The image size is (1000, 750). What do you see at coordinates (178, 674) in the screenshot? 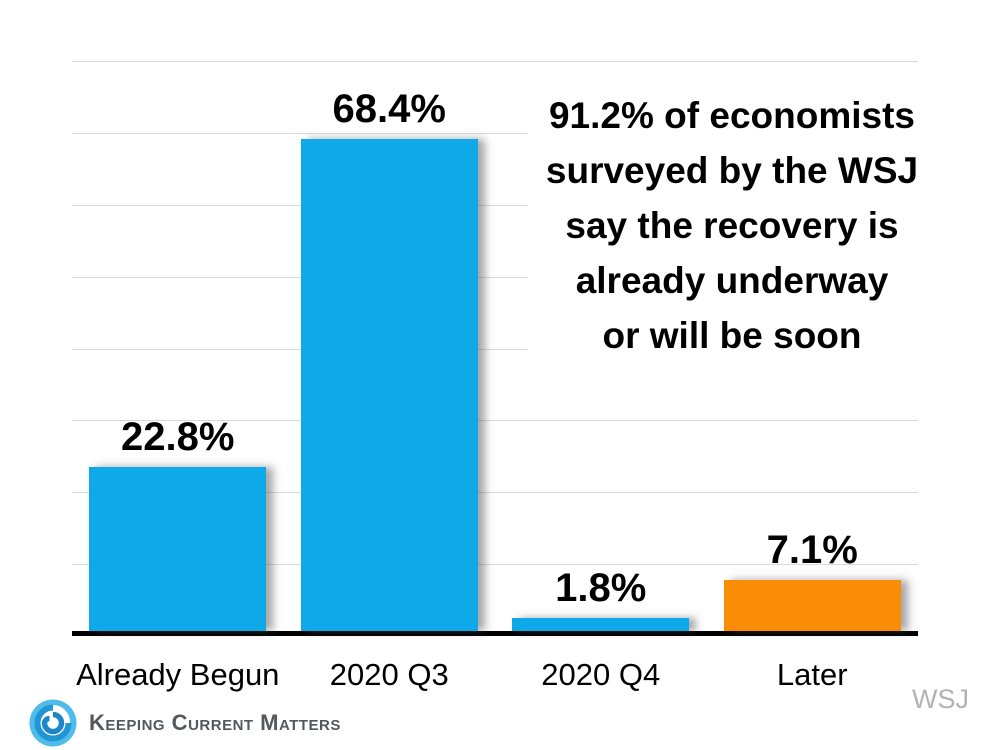
I see `x-label-already-begun: Already Begun` at bounding box center [178, 674].